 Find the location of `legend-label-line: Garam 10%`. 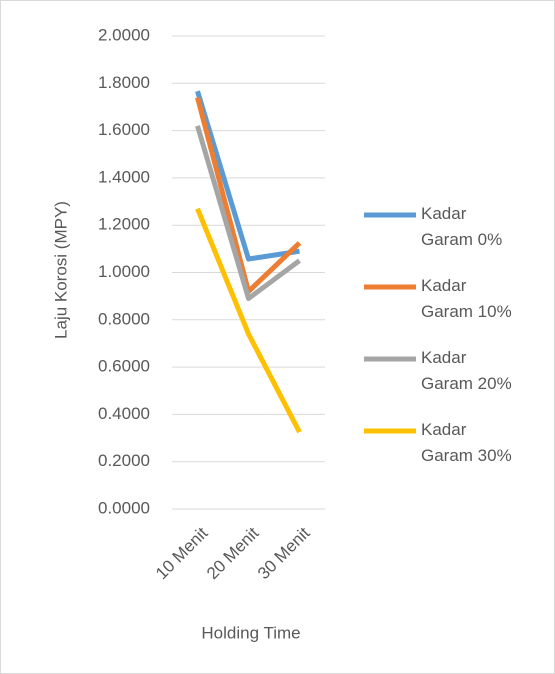

legend-label-line: Garam 10% is located at coordinates (466, 311).